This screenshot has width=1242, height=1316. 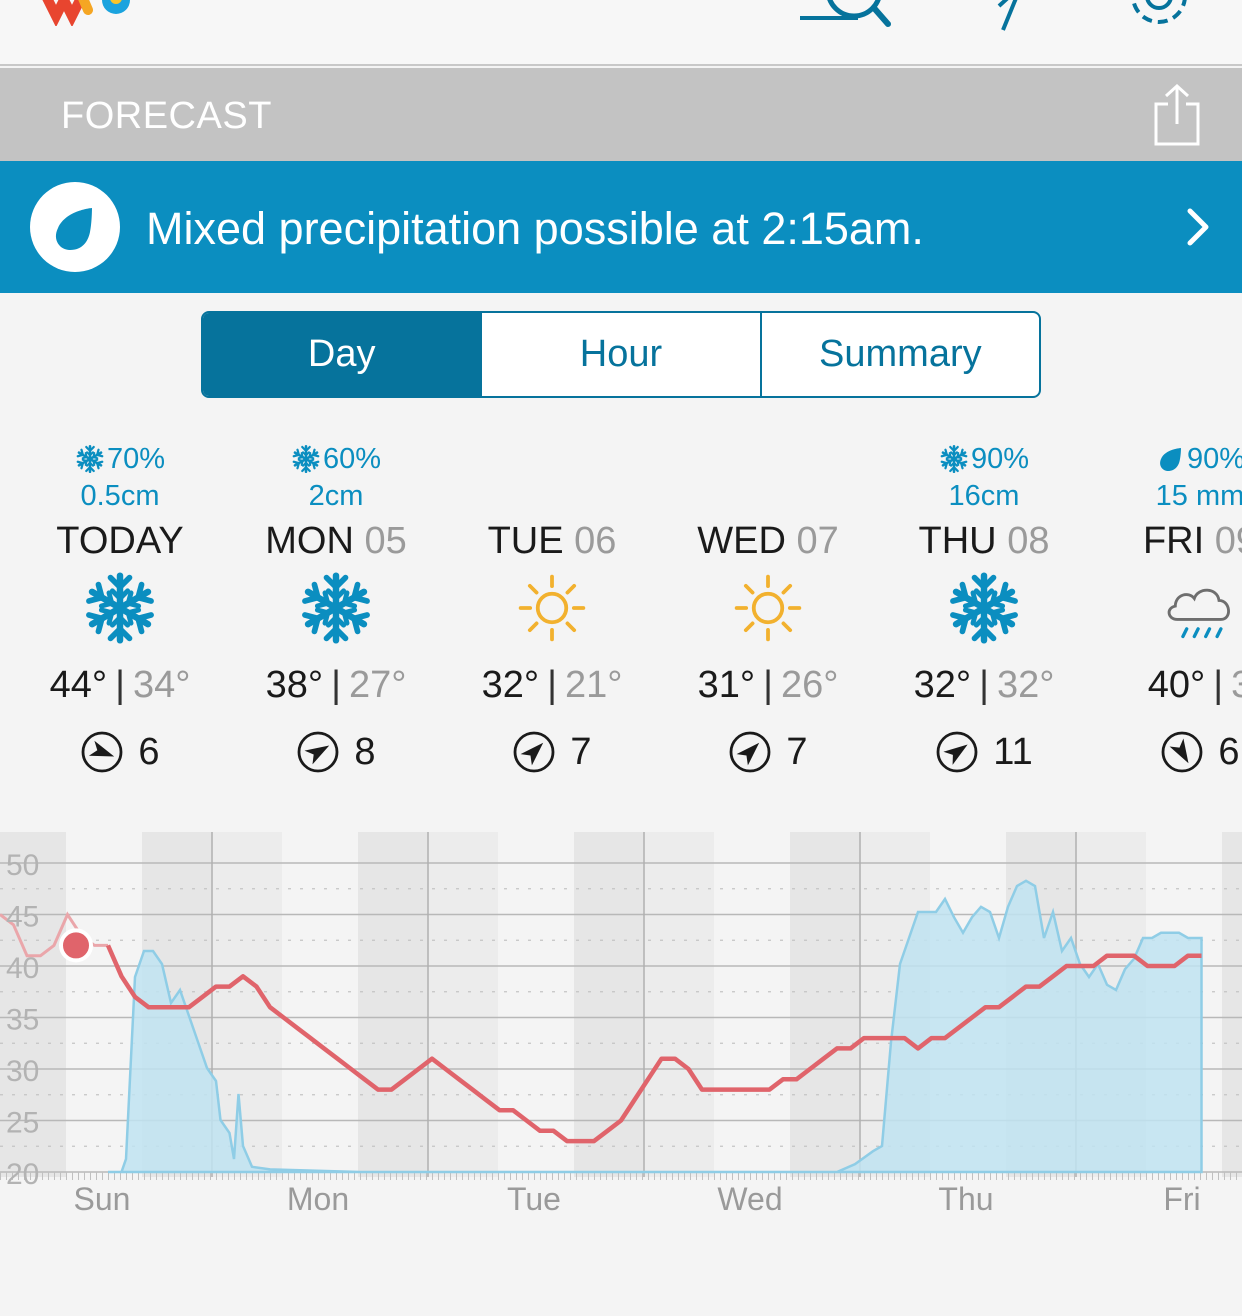 What do you see at coordinates (102, 1199) in the screenshot?
I see `x-tick-label: Sun` at bounding box center [102, 1199].